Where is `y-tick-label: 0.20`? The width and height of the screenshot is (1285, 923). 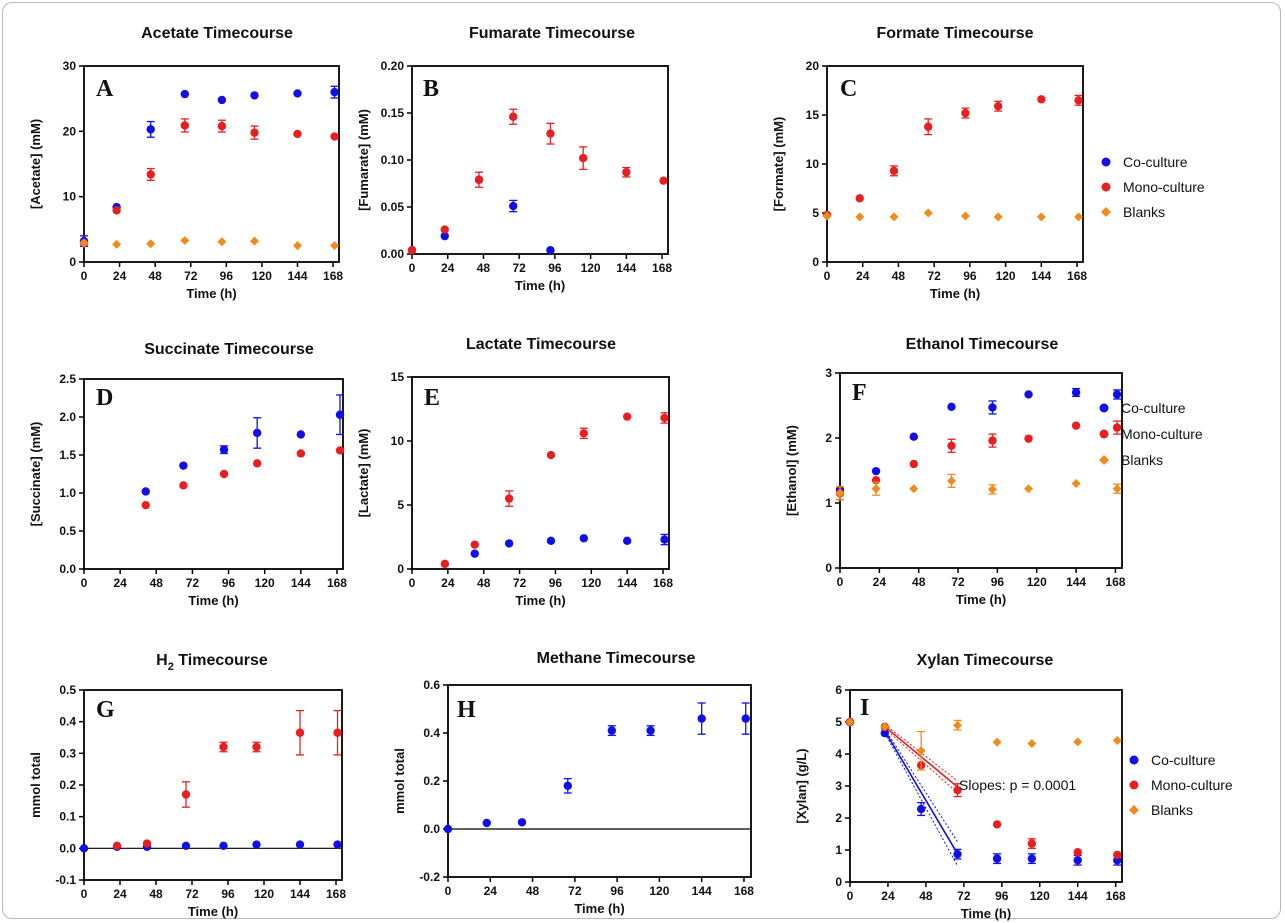 y-tick-label: 0.20 is located at coordinates (393, 66).